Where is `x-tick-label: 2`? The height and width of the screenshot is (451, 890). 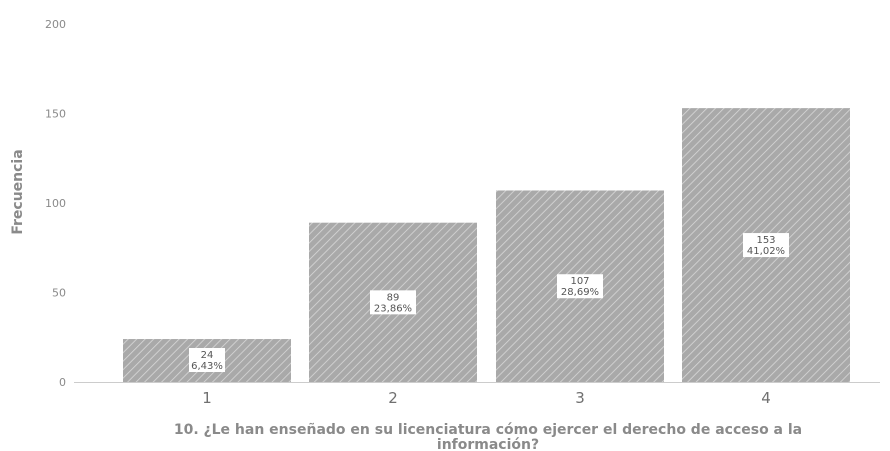
x-tick-label: 2 is located at coordinates (393, 398).